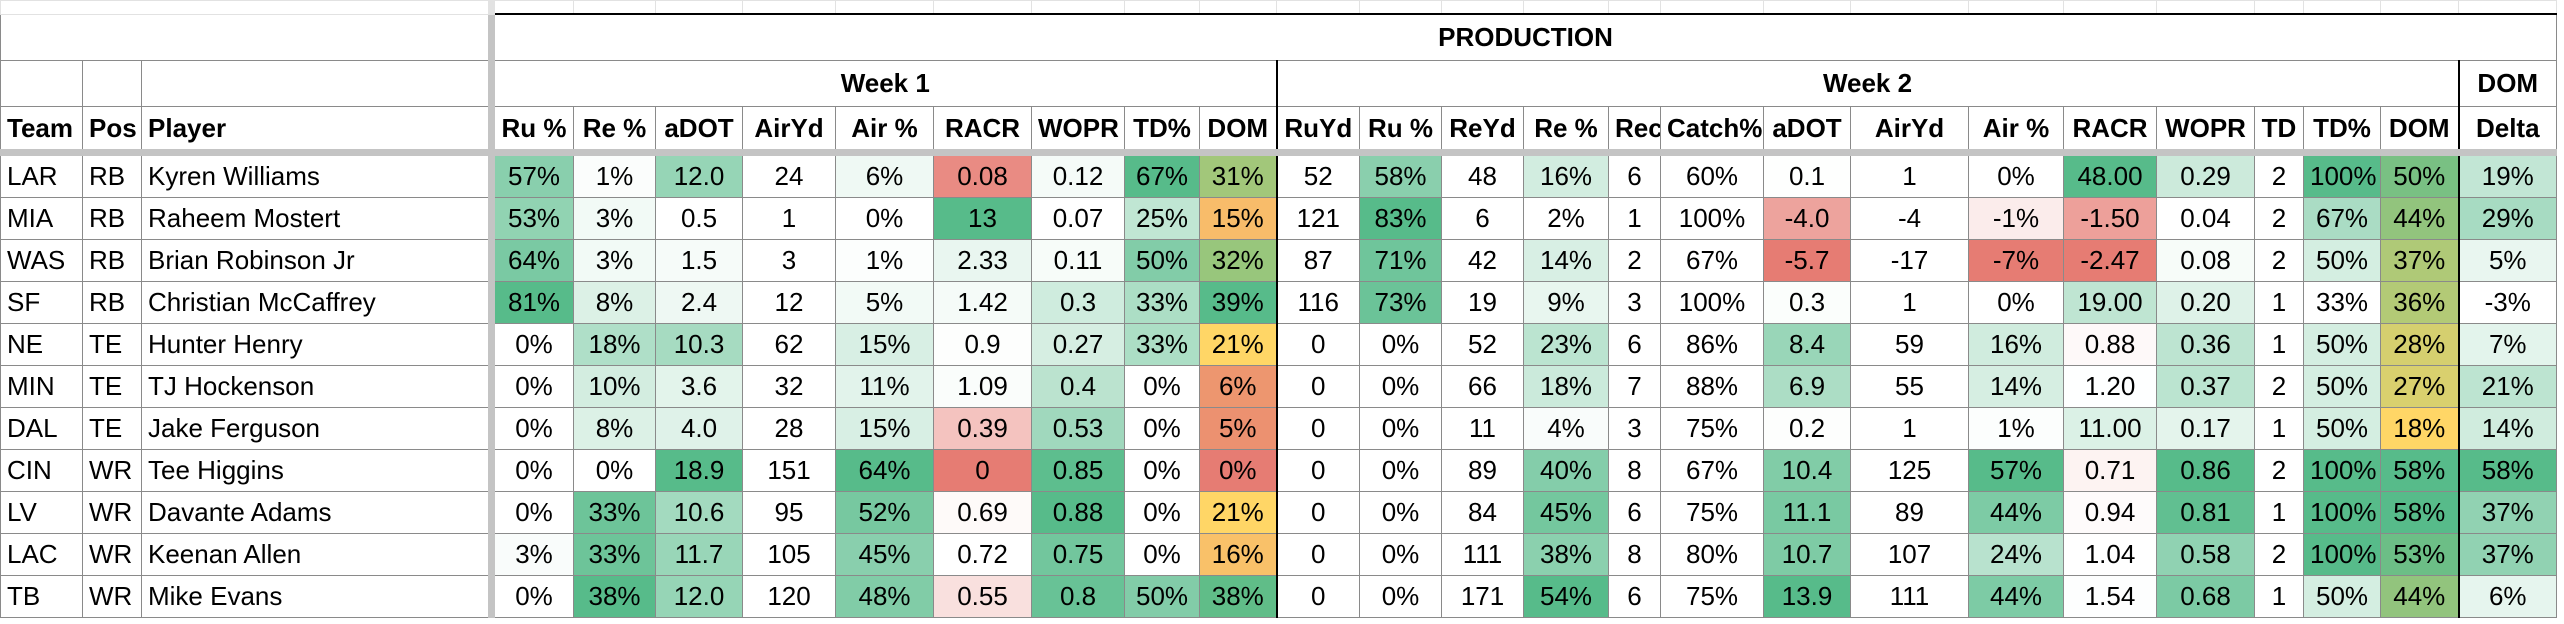 This screenshot has height=624, width=2564. I want to click on data-cell: 0.85, so click(1078, 470).